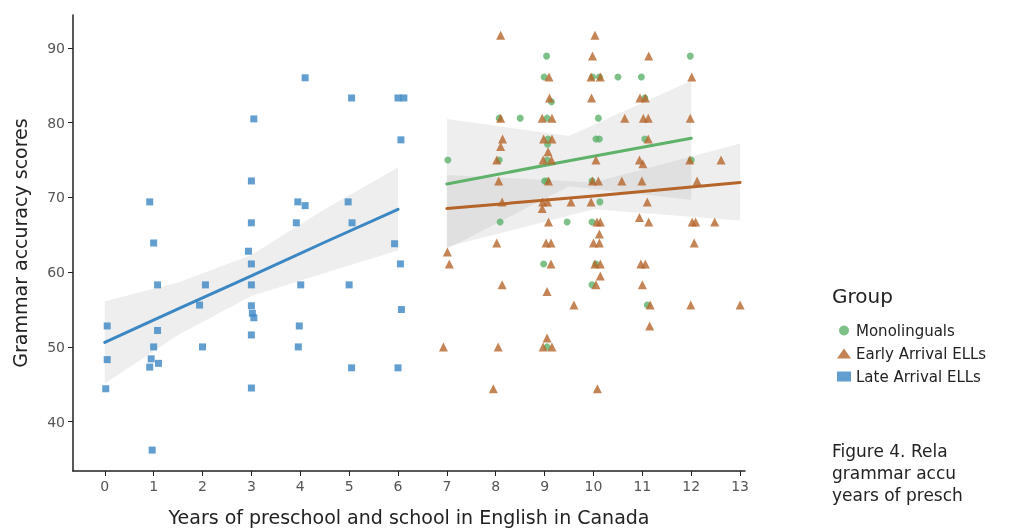 Image resolution: width=1031 pixels, height=531 pixels. What do you see at coordinates (251, 486) in the screenshot?
I see `x-tick-label: 3` at bounding box center [251, 486].